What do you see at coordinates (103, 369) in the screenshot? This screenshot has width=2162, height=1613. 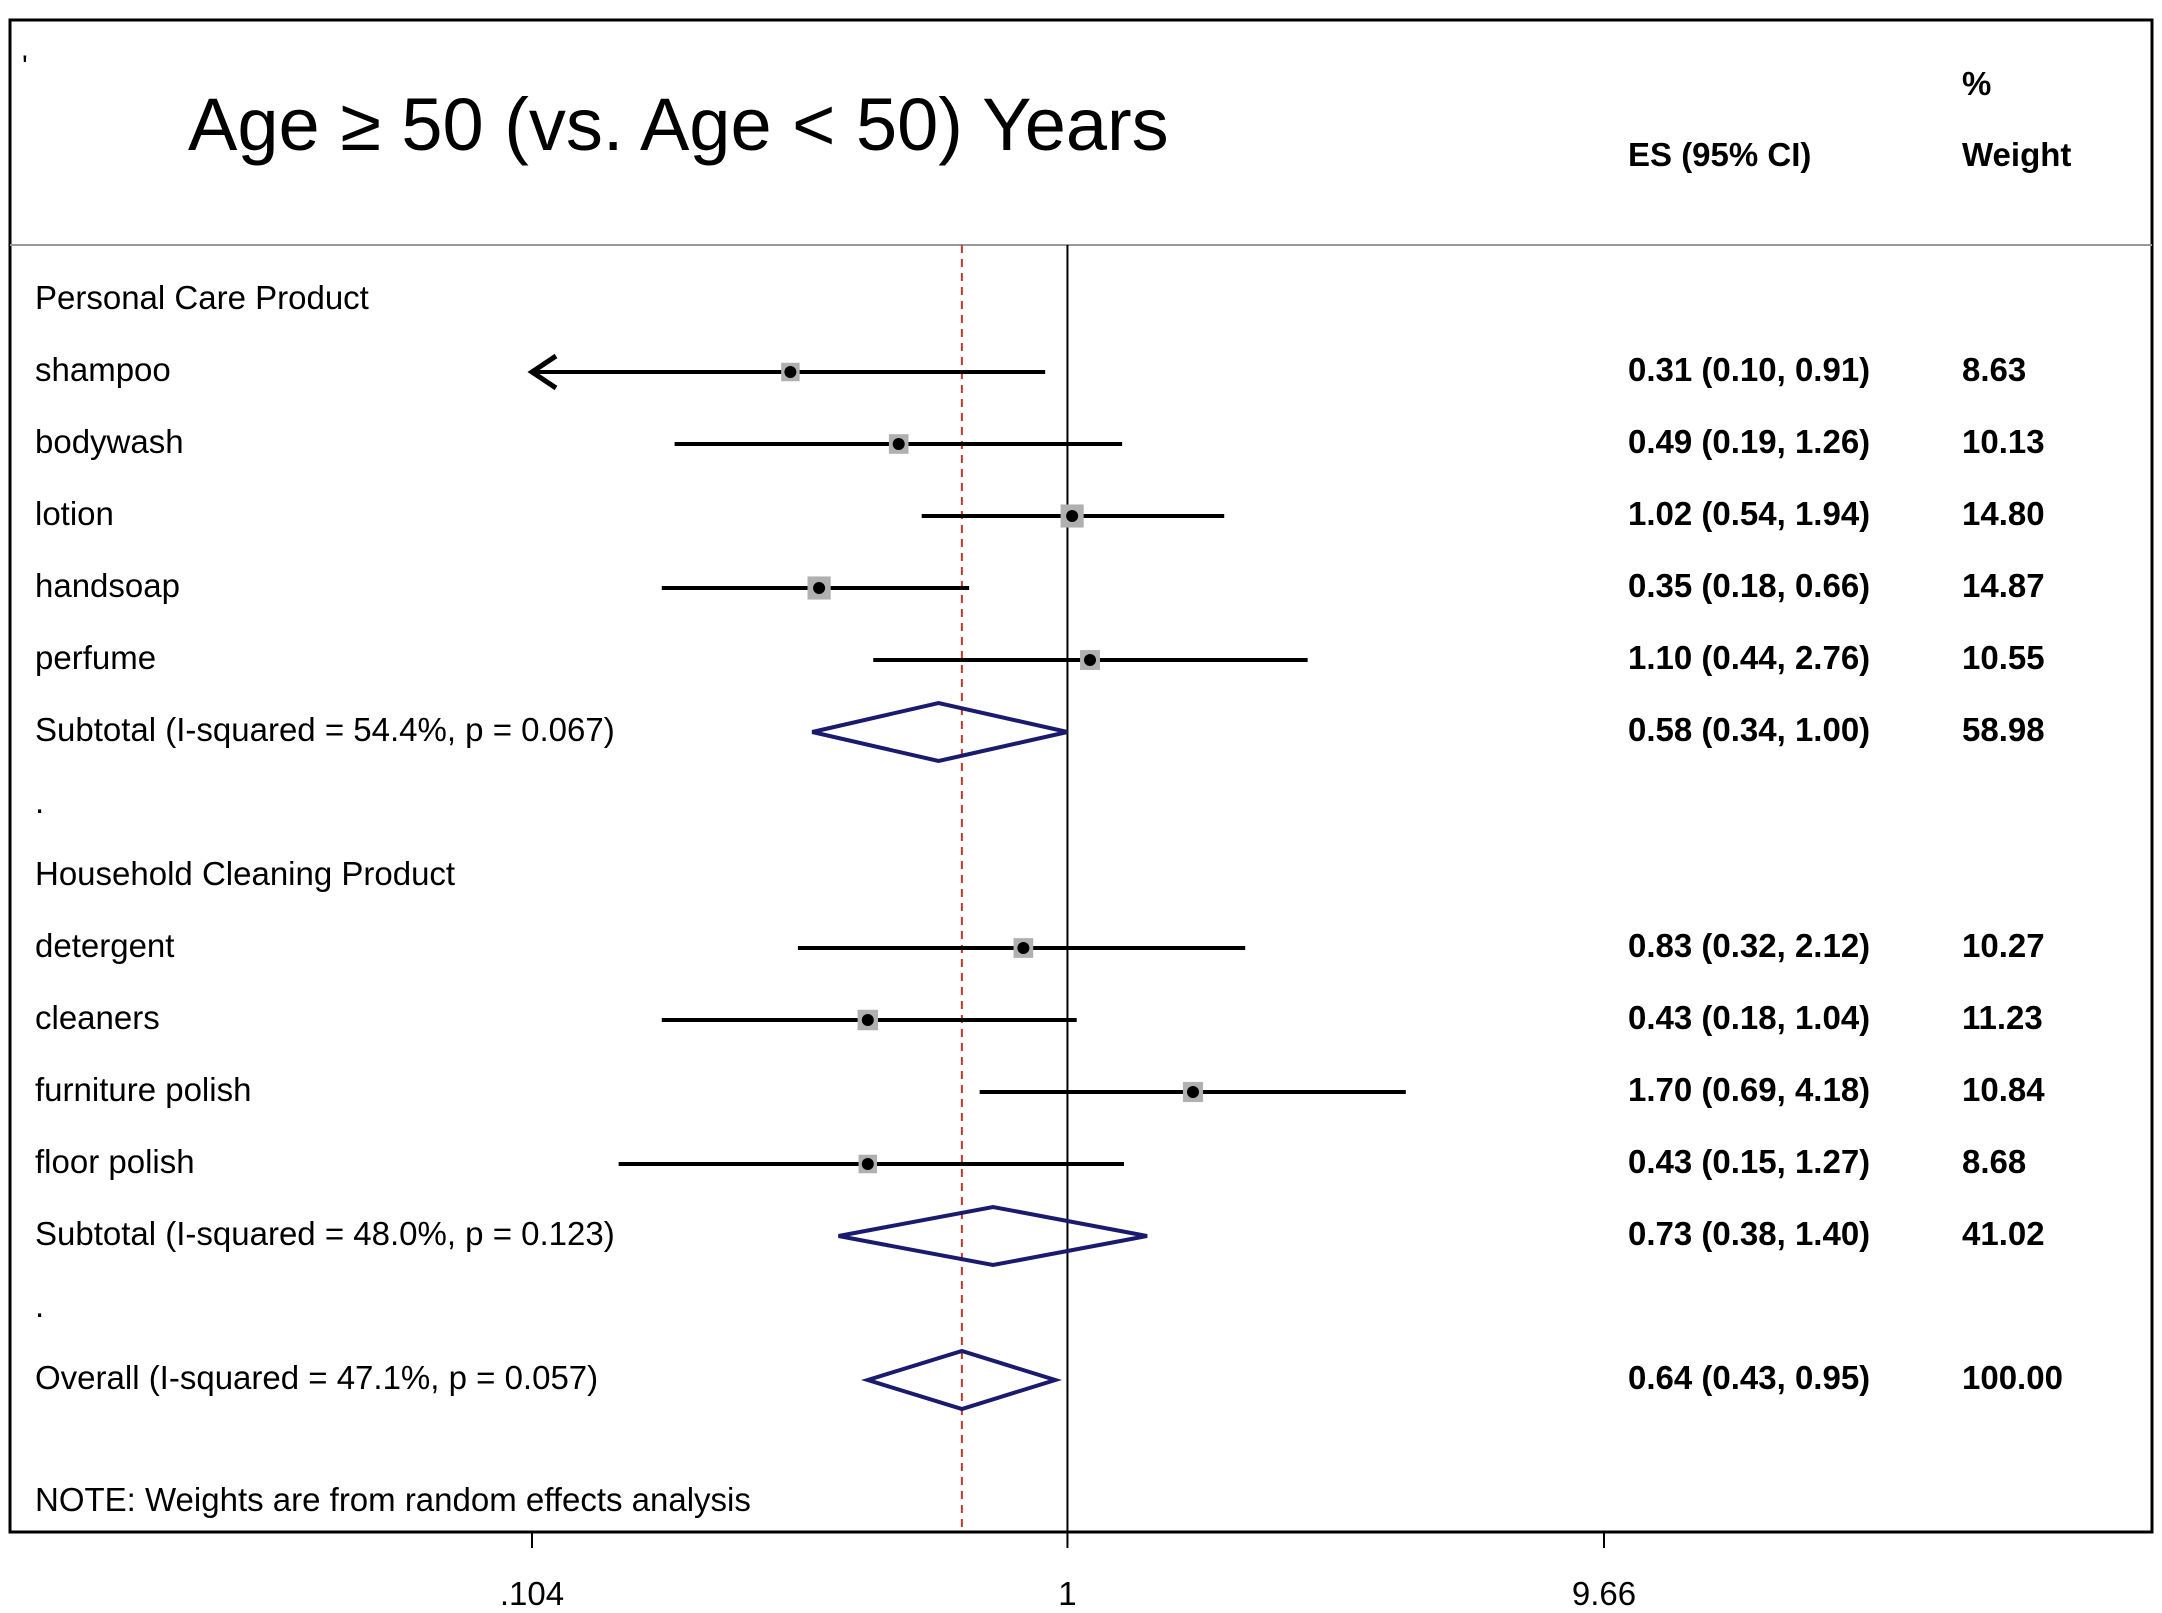 I see `study-label-shampoo: shampoo` at bounding box center [103, 369].